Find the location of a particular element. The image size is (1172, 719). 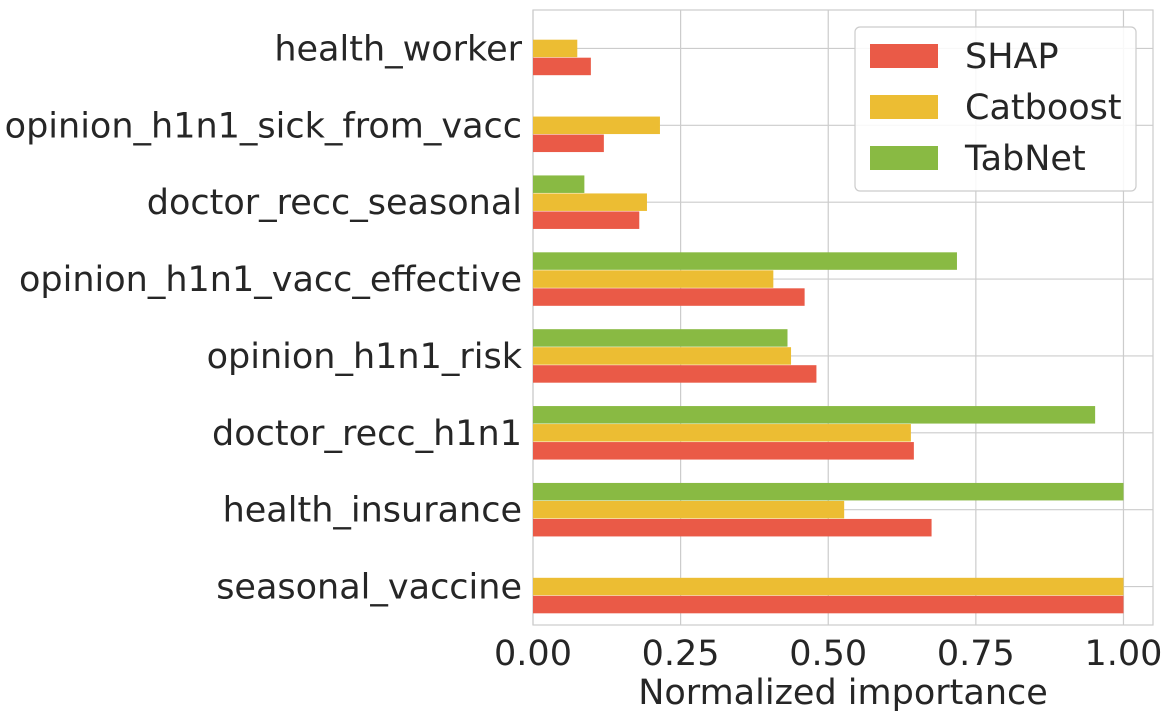

bar-shap-doctor-recc-seasonal is located at coordinates (586, 220).